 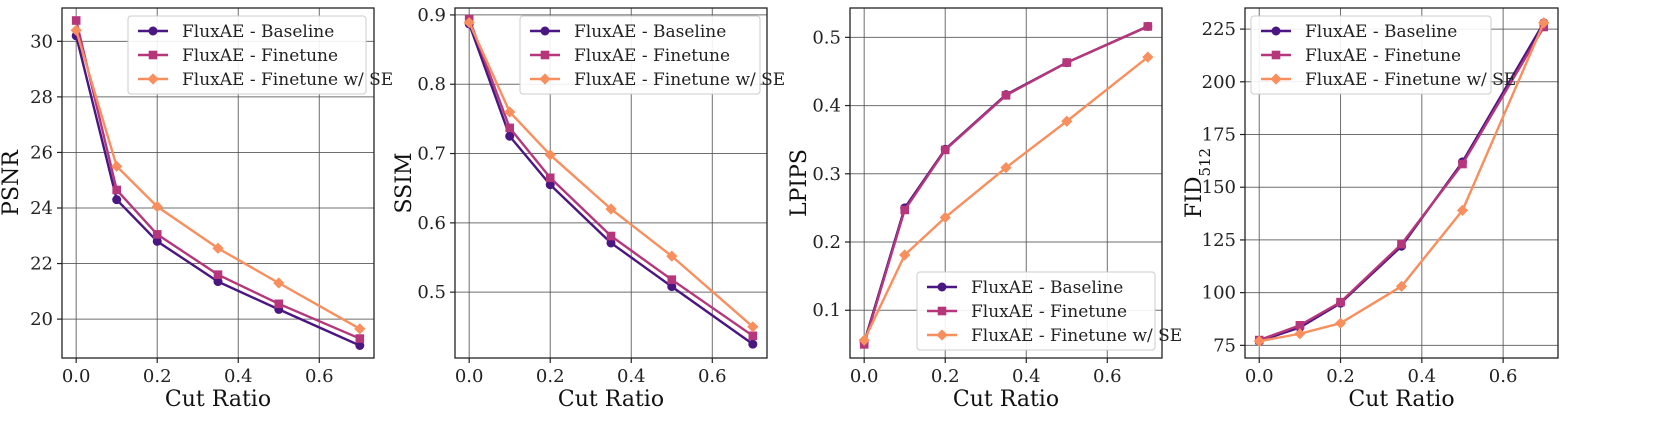 What do you see at coordinates (712, 376) in the screenshot?
I see `x-tick-label: 0.6` at bounding box center [712, 376].